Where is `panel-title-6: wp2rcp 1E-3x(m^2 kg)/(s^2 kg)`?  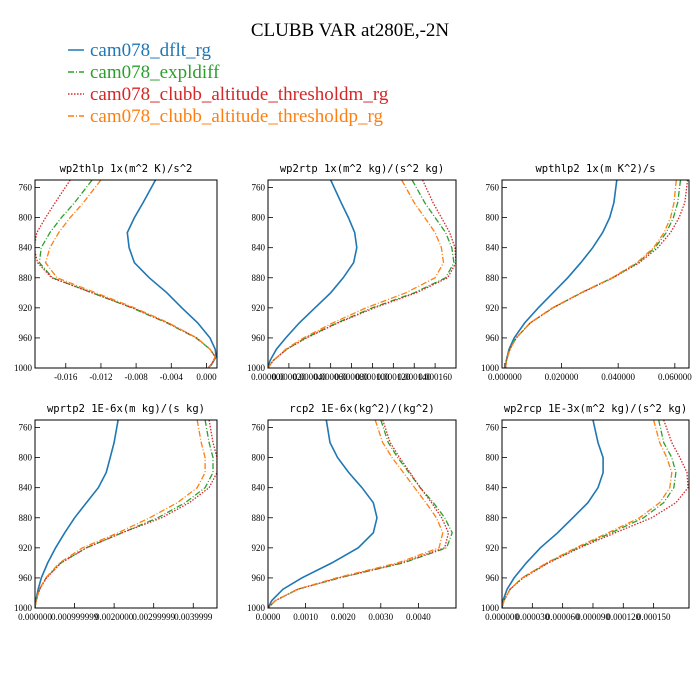 panel-title-6: wp2rcp 1E-3x(m^2 kg)/(s^2 kg) is located at coordinates (595, 409).